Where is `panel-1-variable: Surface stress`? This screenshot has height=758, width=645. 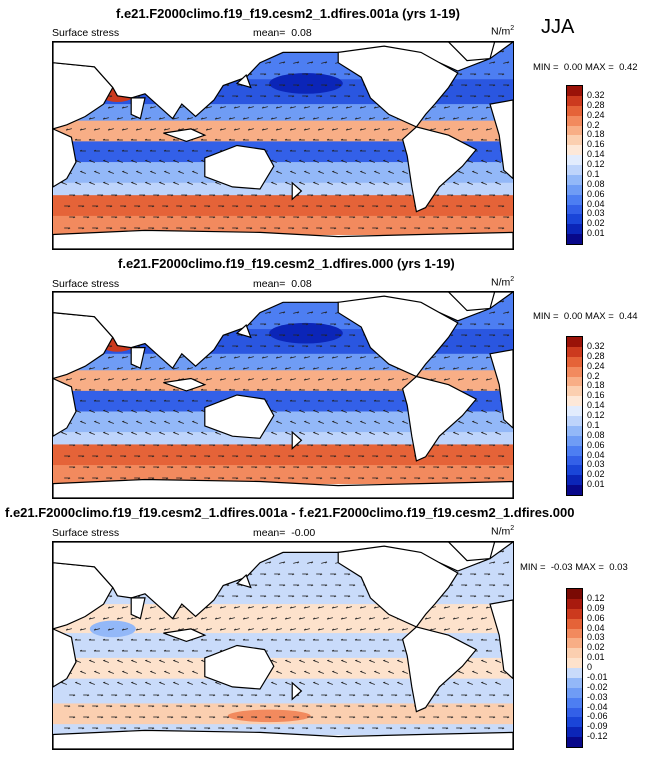 panel-1-variable: Surface stress is located at coordinates (86, 33).